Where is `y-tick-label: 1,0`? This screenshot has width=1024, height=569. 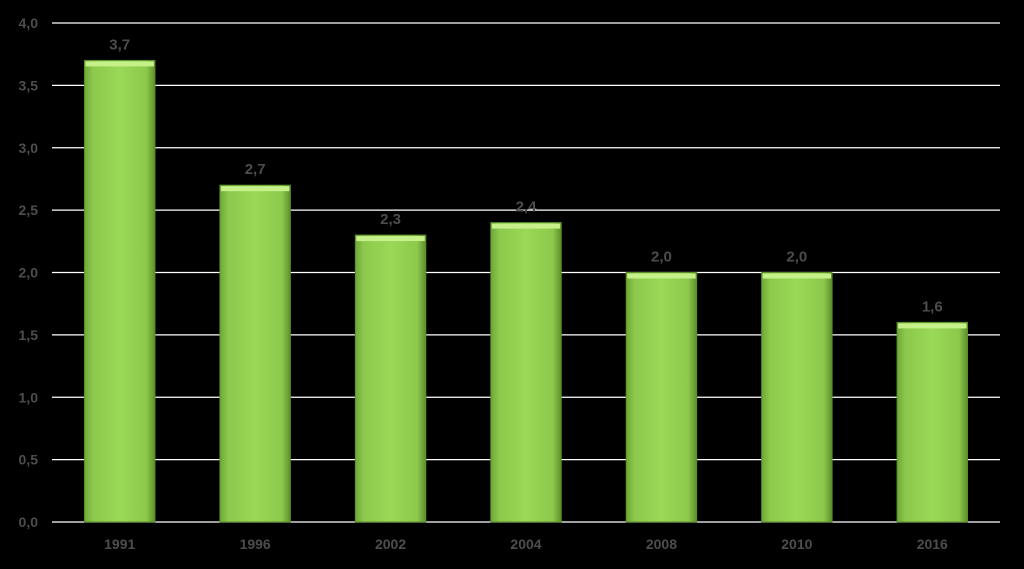 y-tick-label: 1,0 is located at coordinates (29, 397).